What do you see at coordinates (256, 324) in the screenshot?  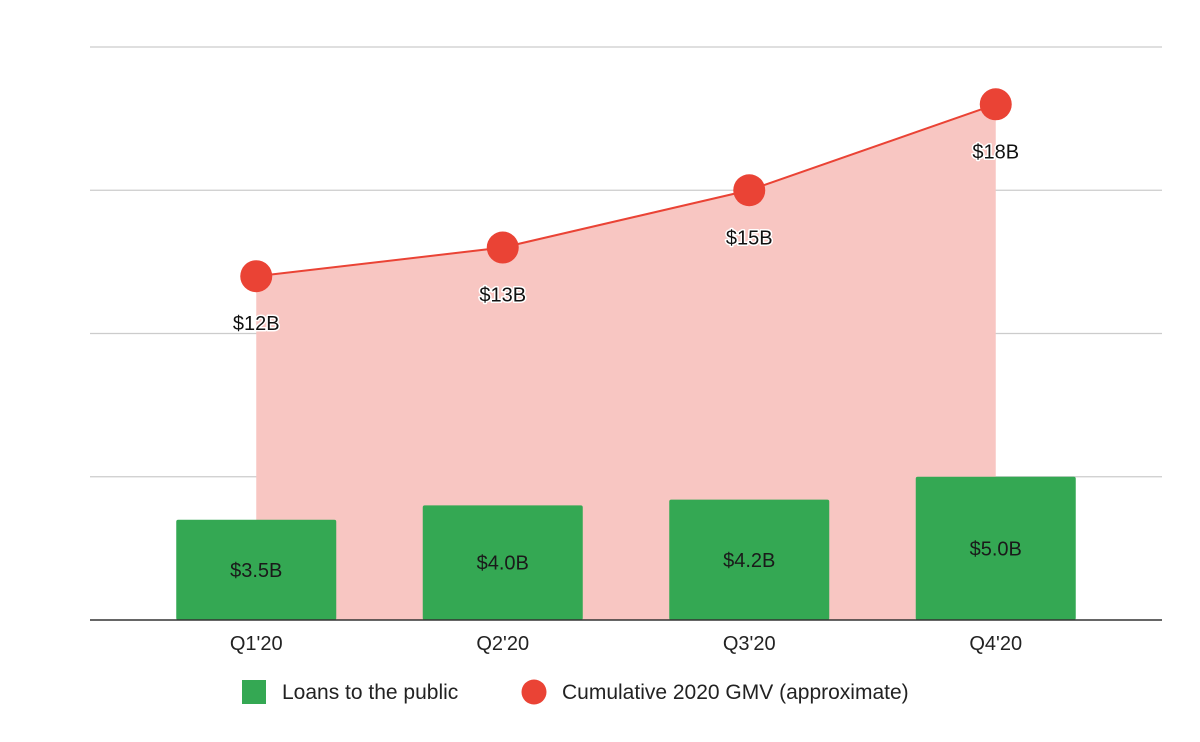 I see `gmv-data-label: $12B` at bounding box center [256, 324].